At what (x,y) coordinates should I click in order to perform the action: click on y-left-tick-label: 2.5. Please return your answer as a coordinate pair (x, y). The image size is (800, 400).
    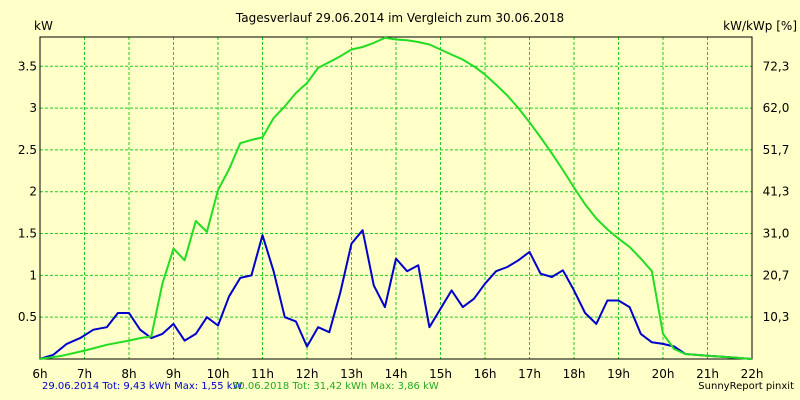
    Looking at the image, I should click on (27, 150).